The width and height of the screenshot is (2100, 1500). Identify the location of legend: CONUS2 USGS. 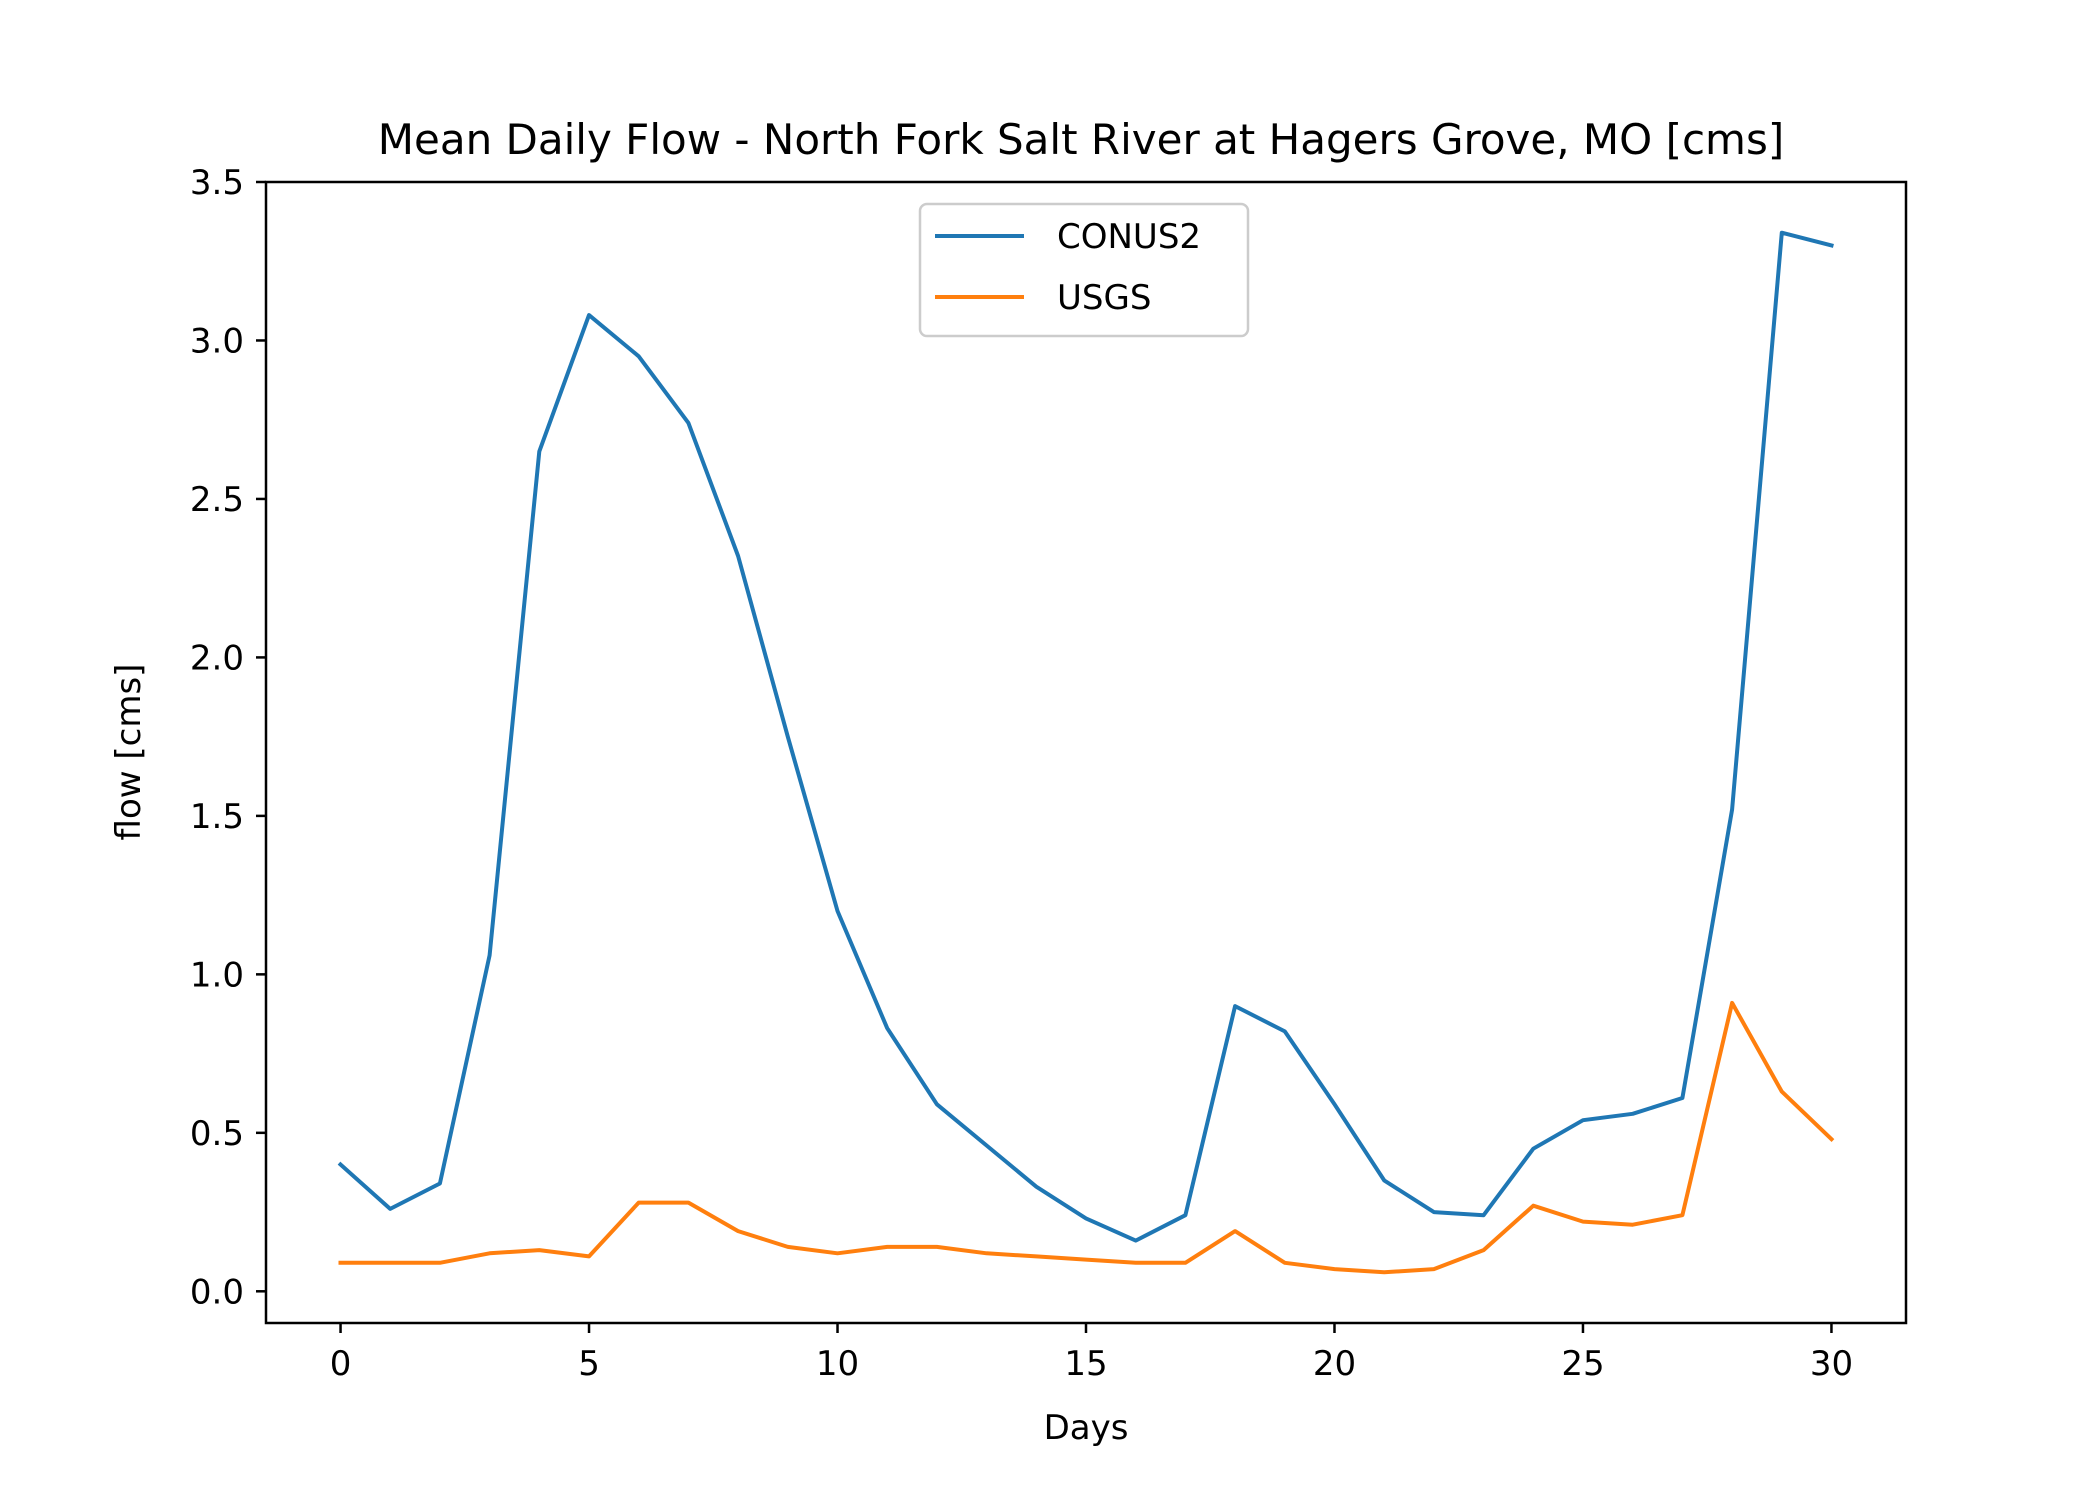
(1084, 270).